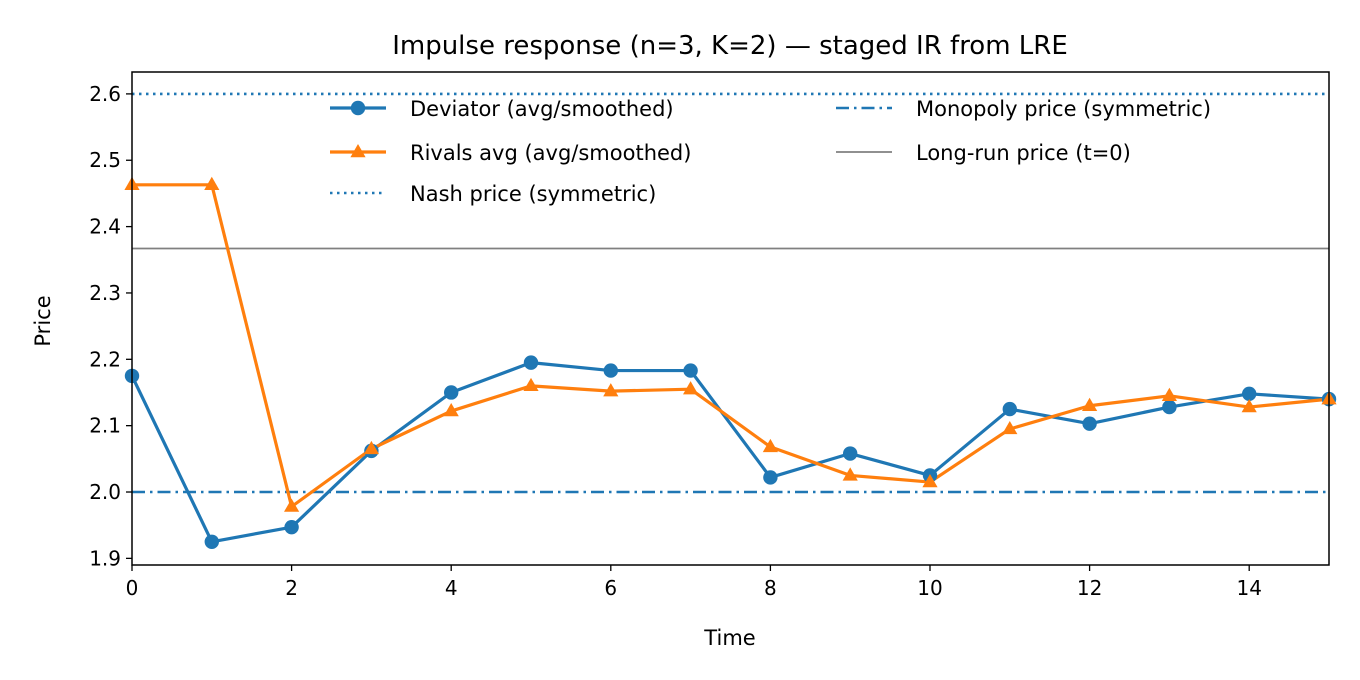  What do you see at coordinates (451, 588) in the screenshot?
I see `x-tick-label: 4` at bounding box center [451, 588].